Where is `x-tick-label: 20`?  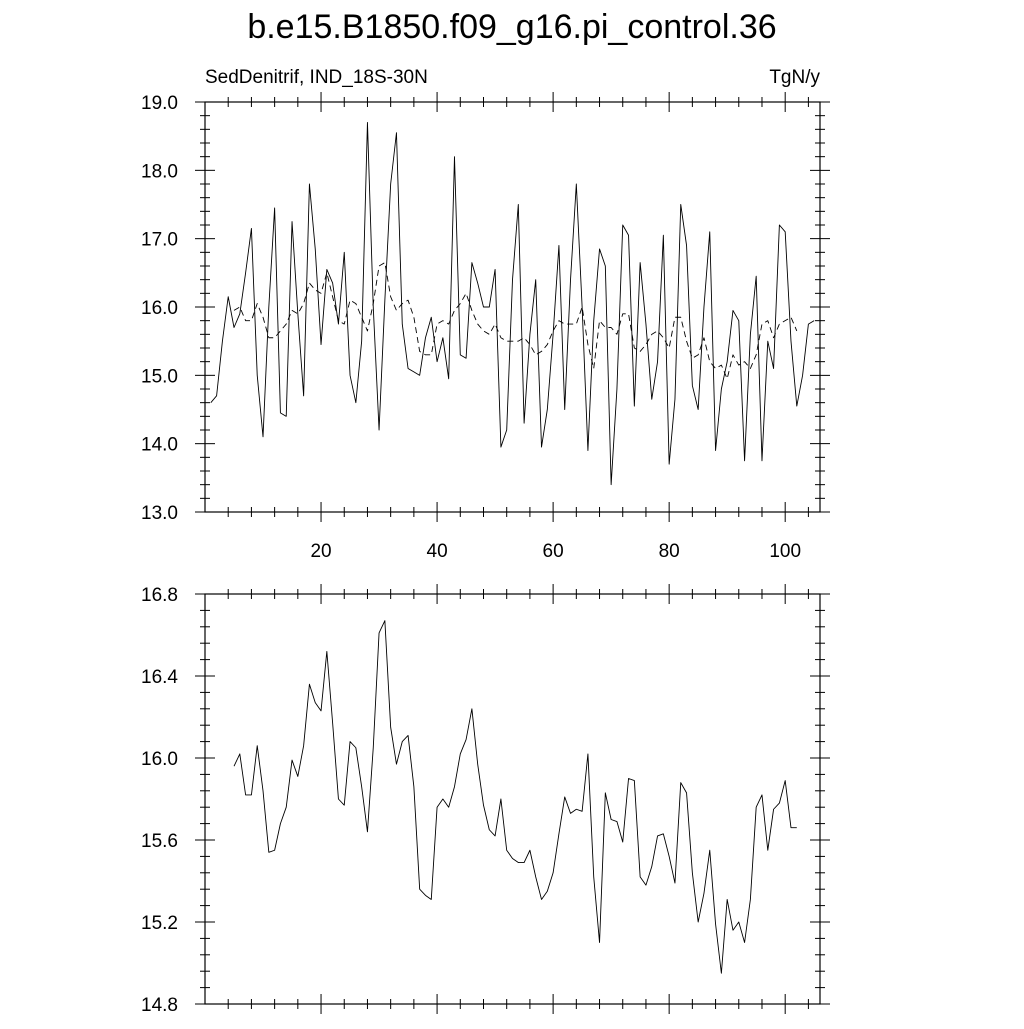
x-tick-label: 20 is located at coordinates (320, 551).